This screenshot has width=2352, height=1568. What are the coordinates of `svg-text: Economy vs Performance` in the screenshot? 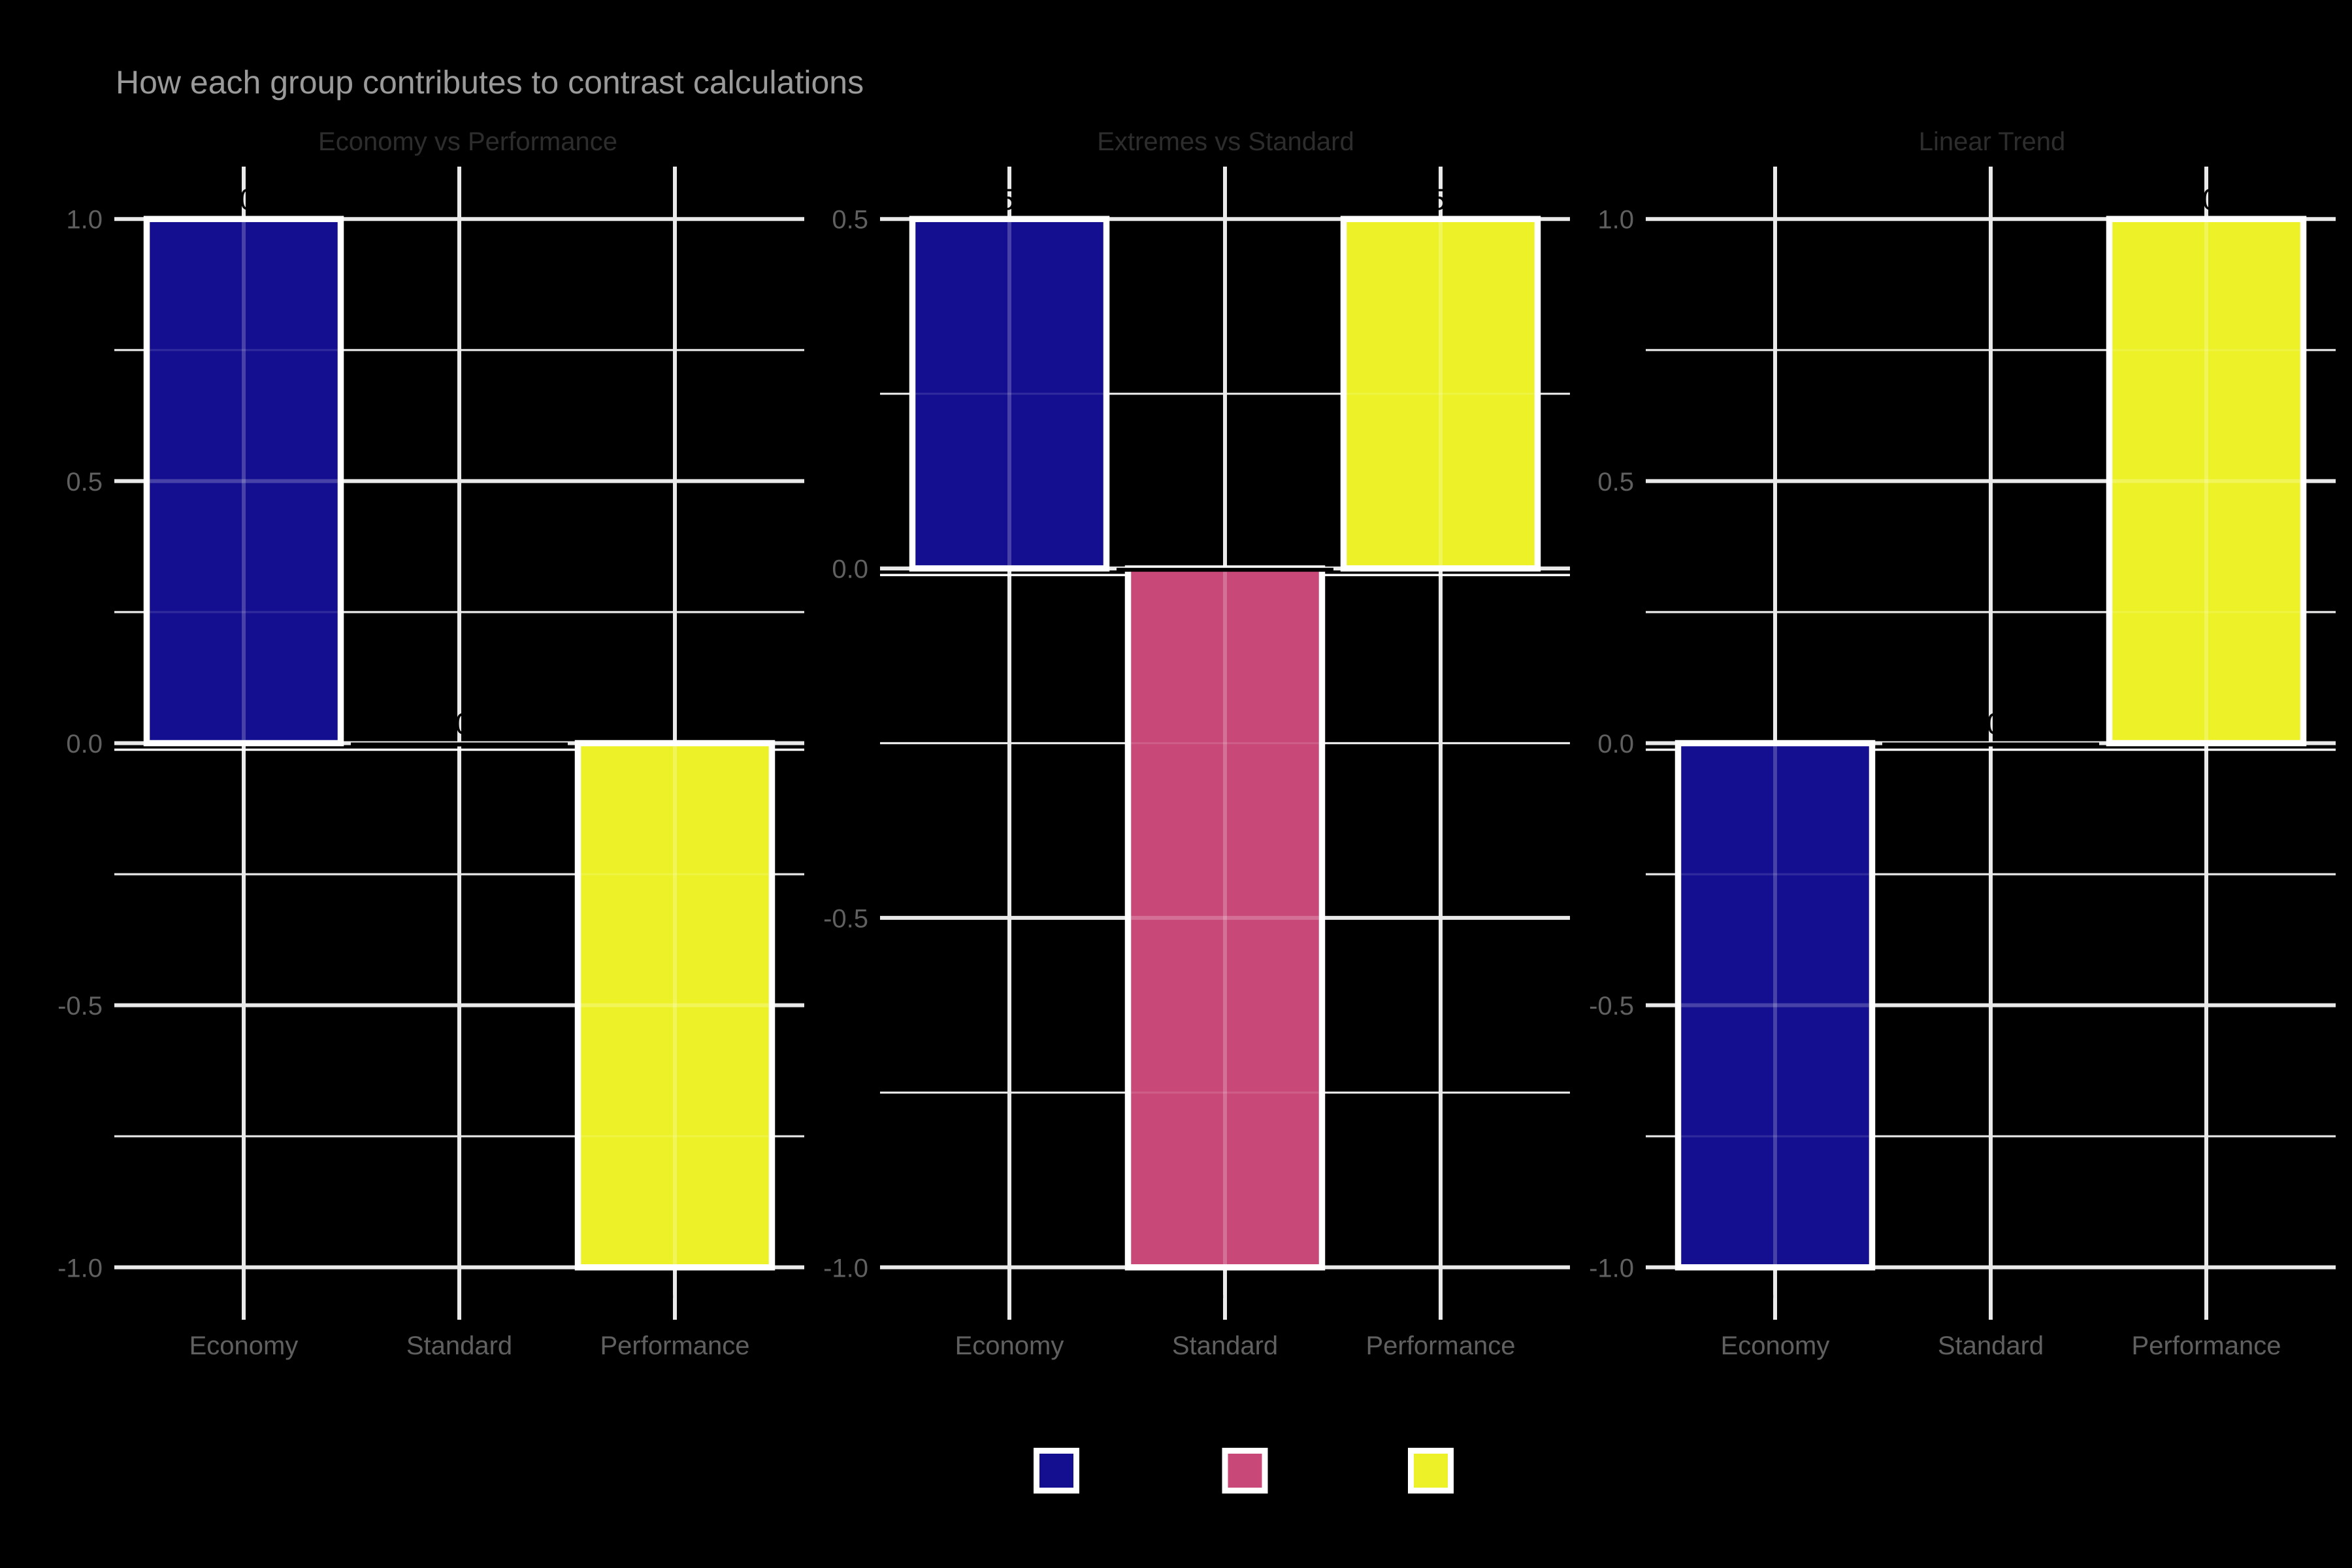 It's located at (467, 141).